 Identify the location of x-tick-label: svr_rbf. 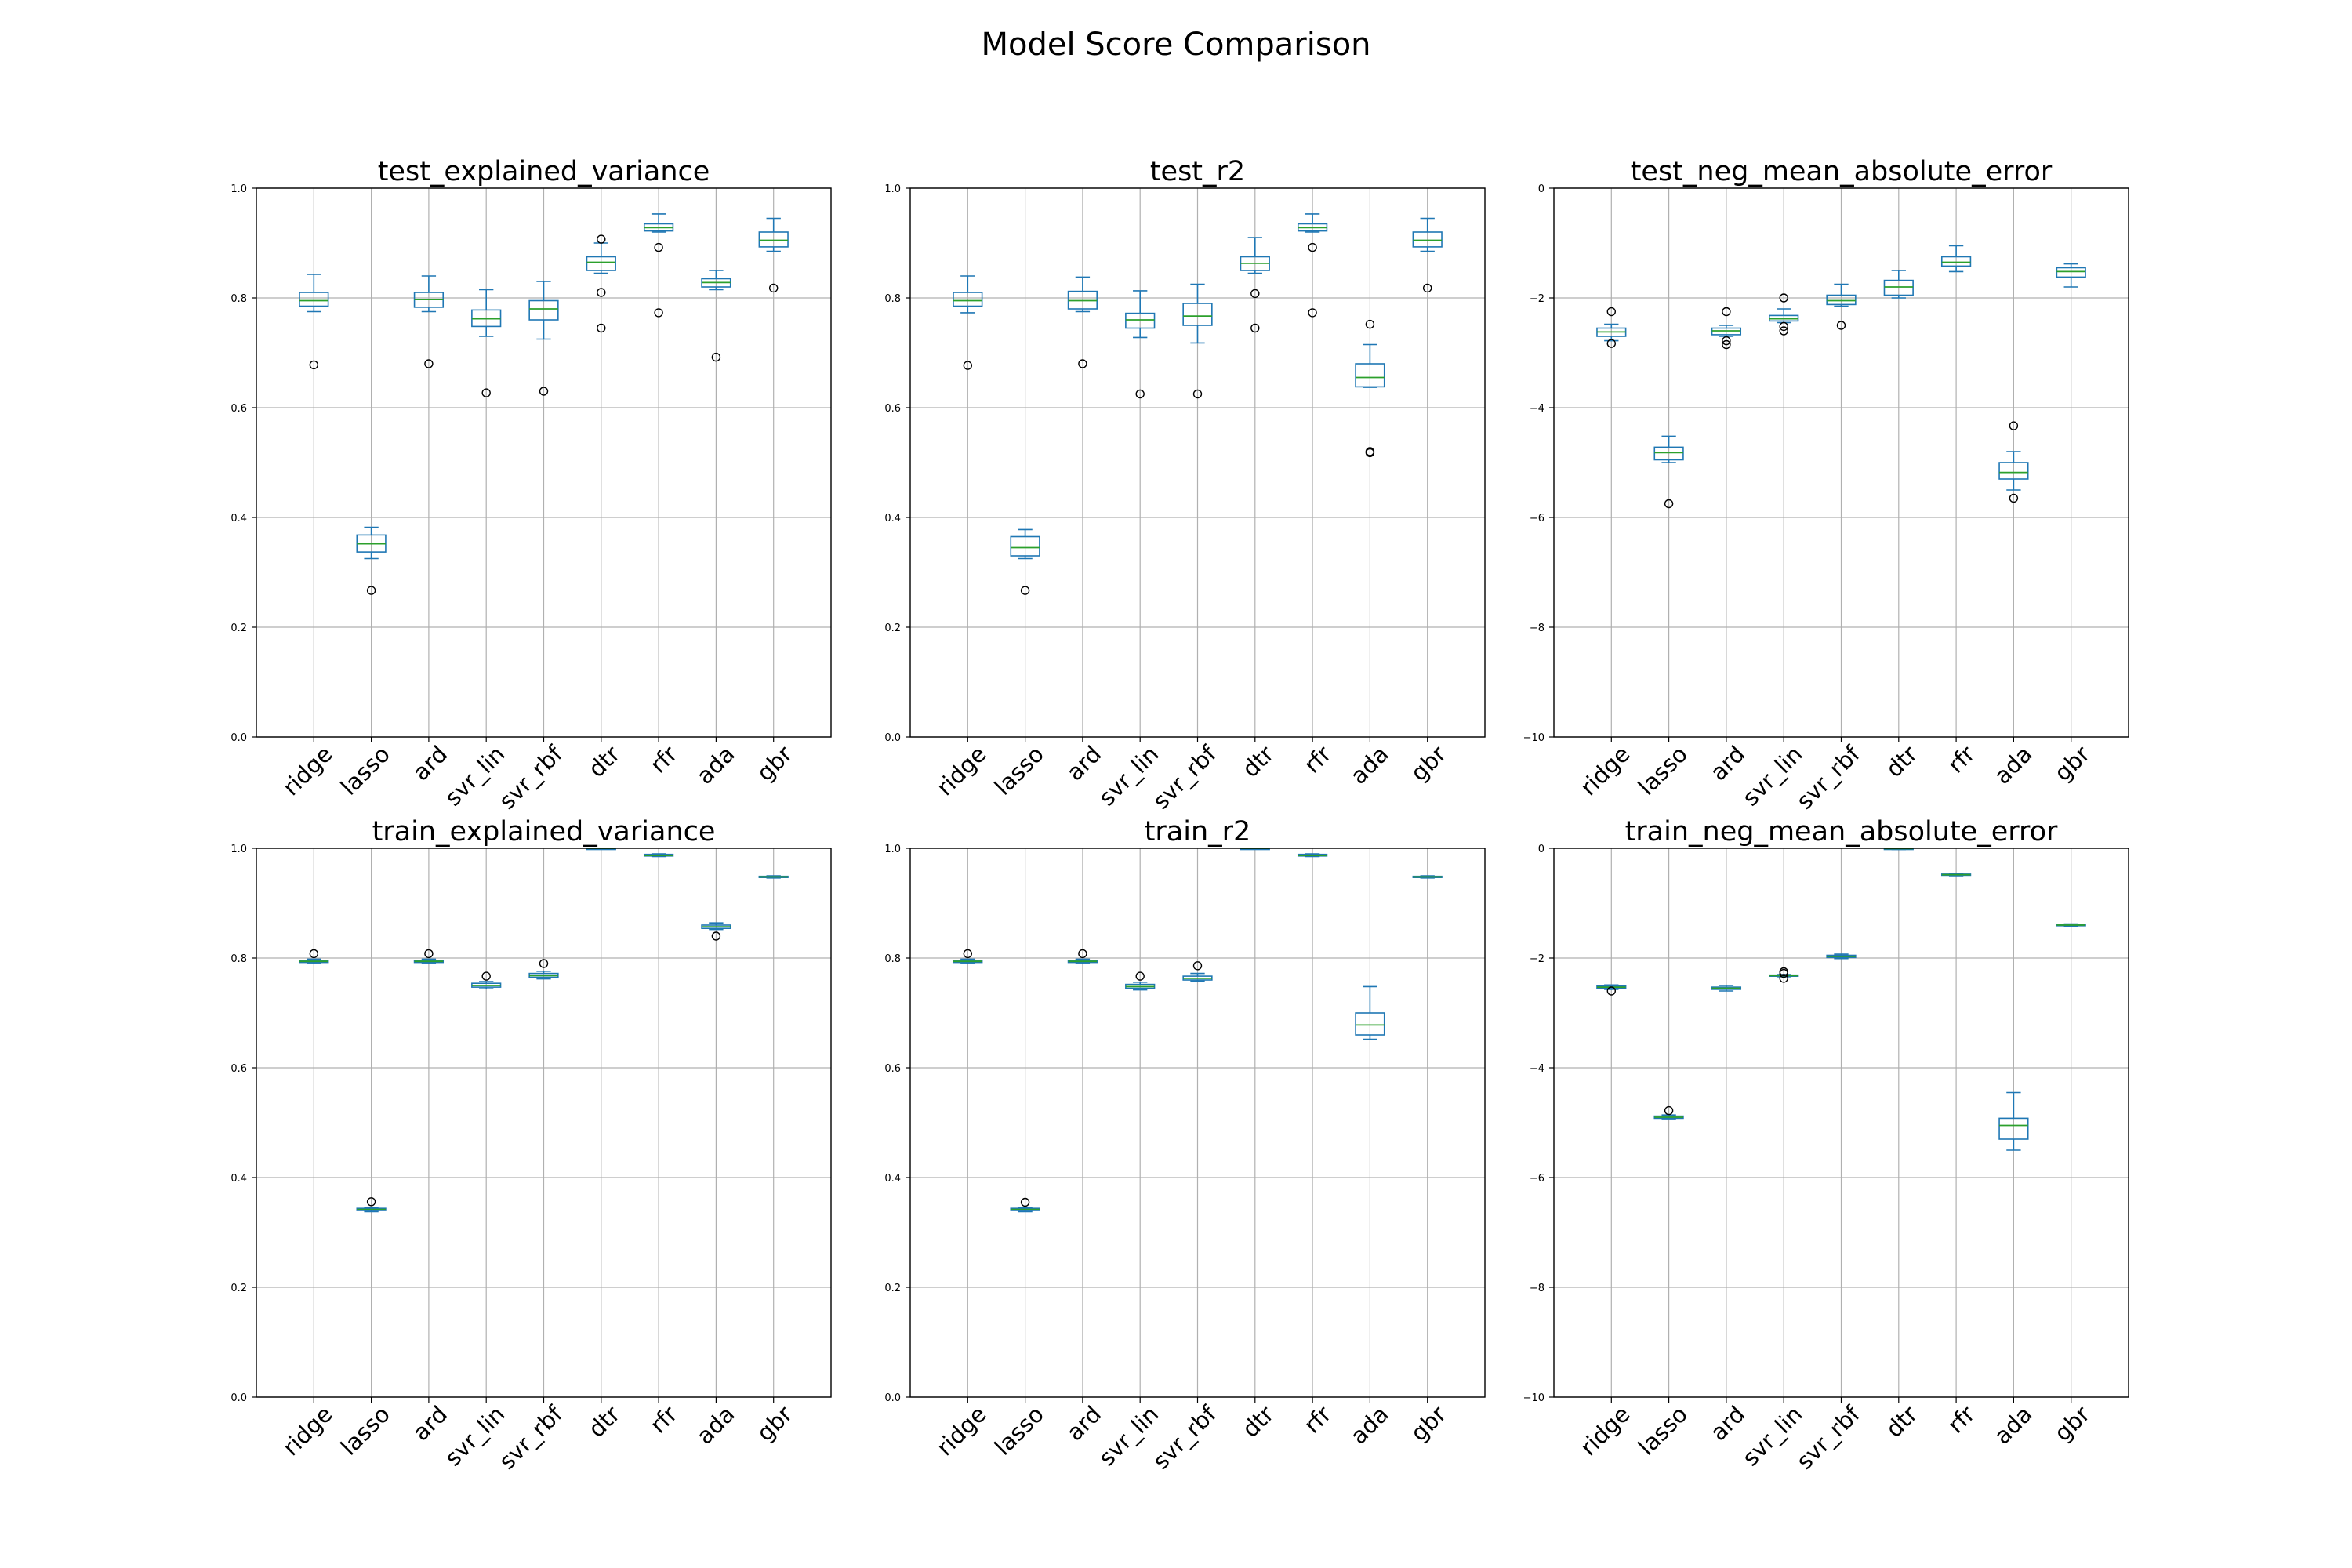
(1828, 1437).